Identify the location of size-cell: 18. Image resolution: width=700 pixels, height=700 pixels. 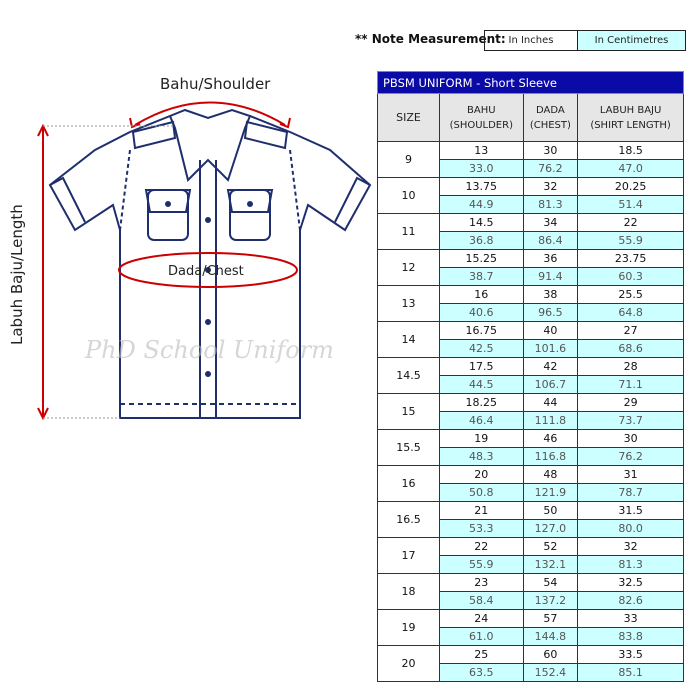
(408, 591).